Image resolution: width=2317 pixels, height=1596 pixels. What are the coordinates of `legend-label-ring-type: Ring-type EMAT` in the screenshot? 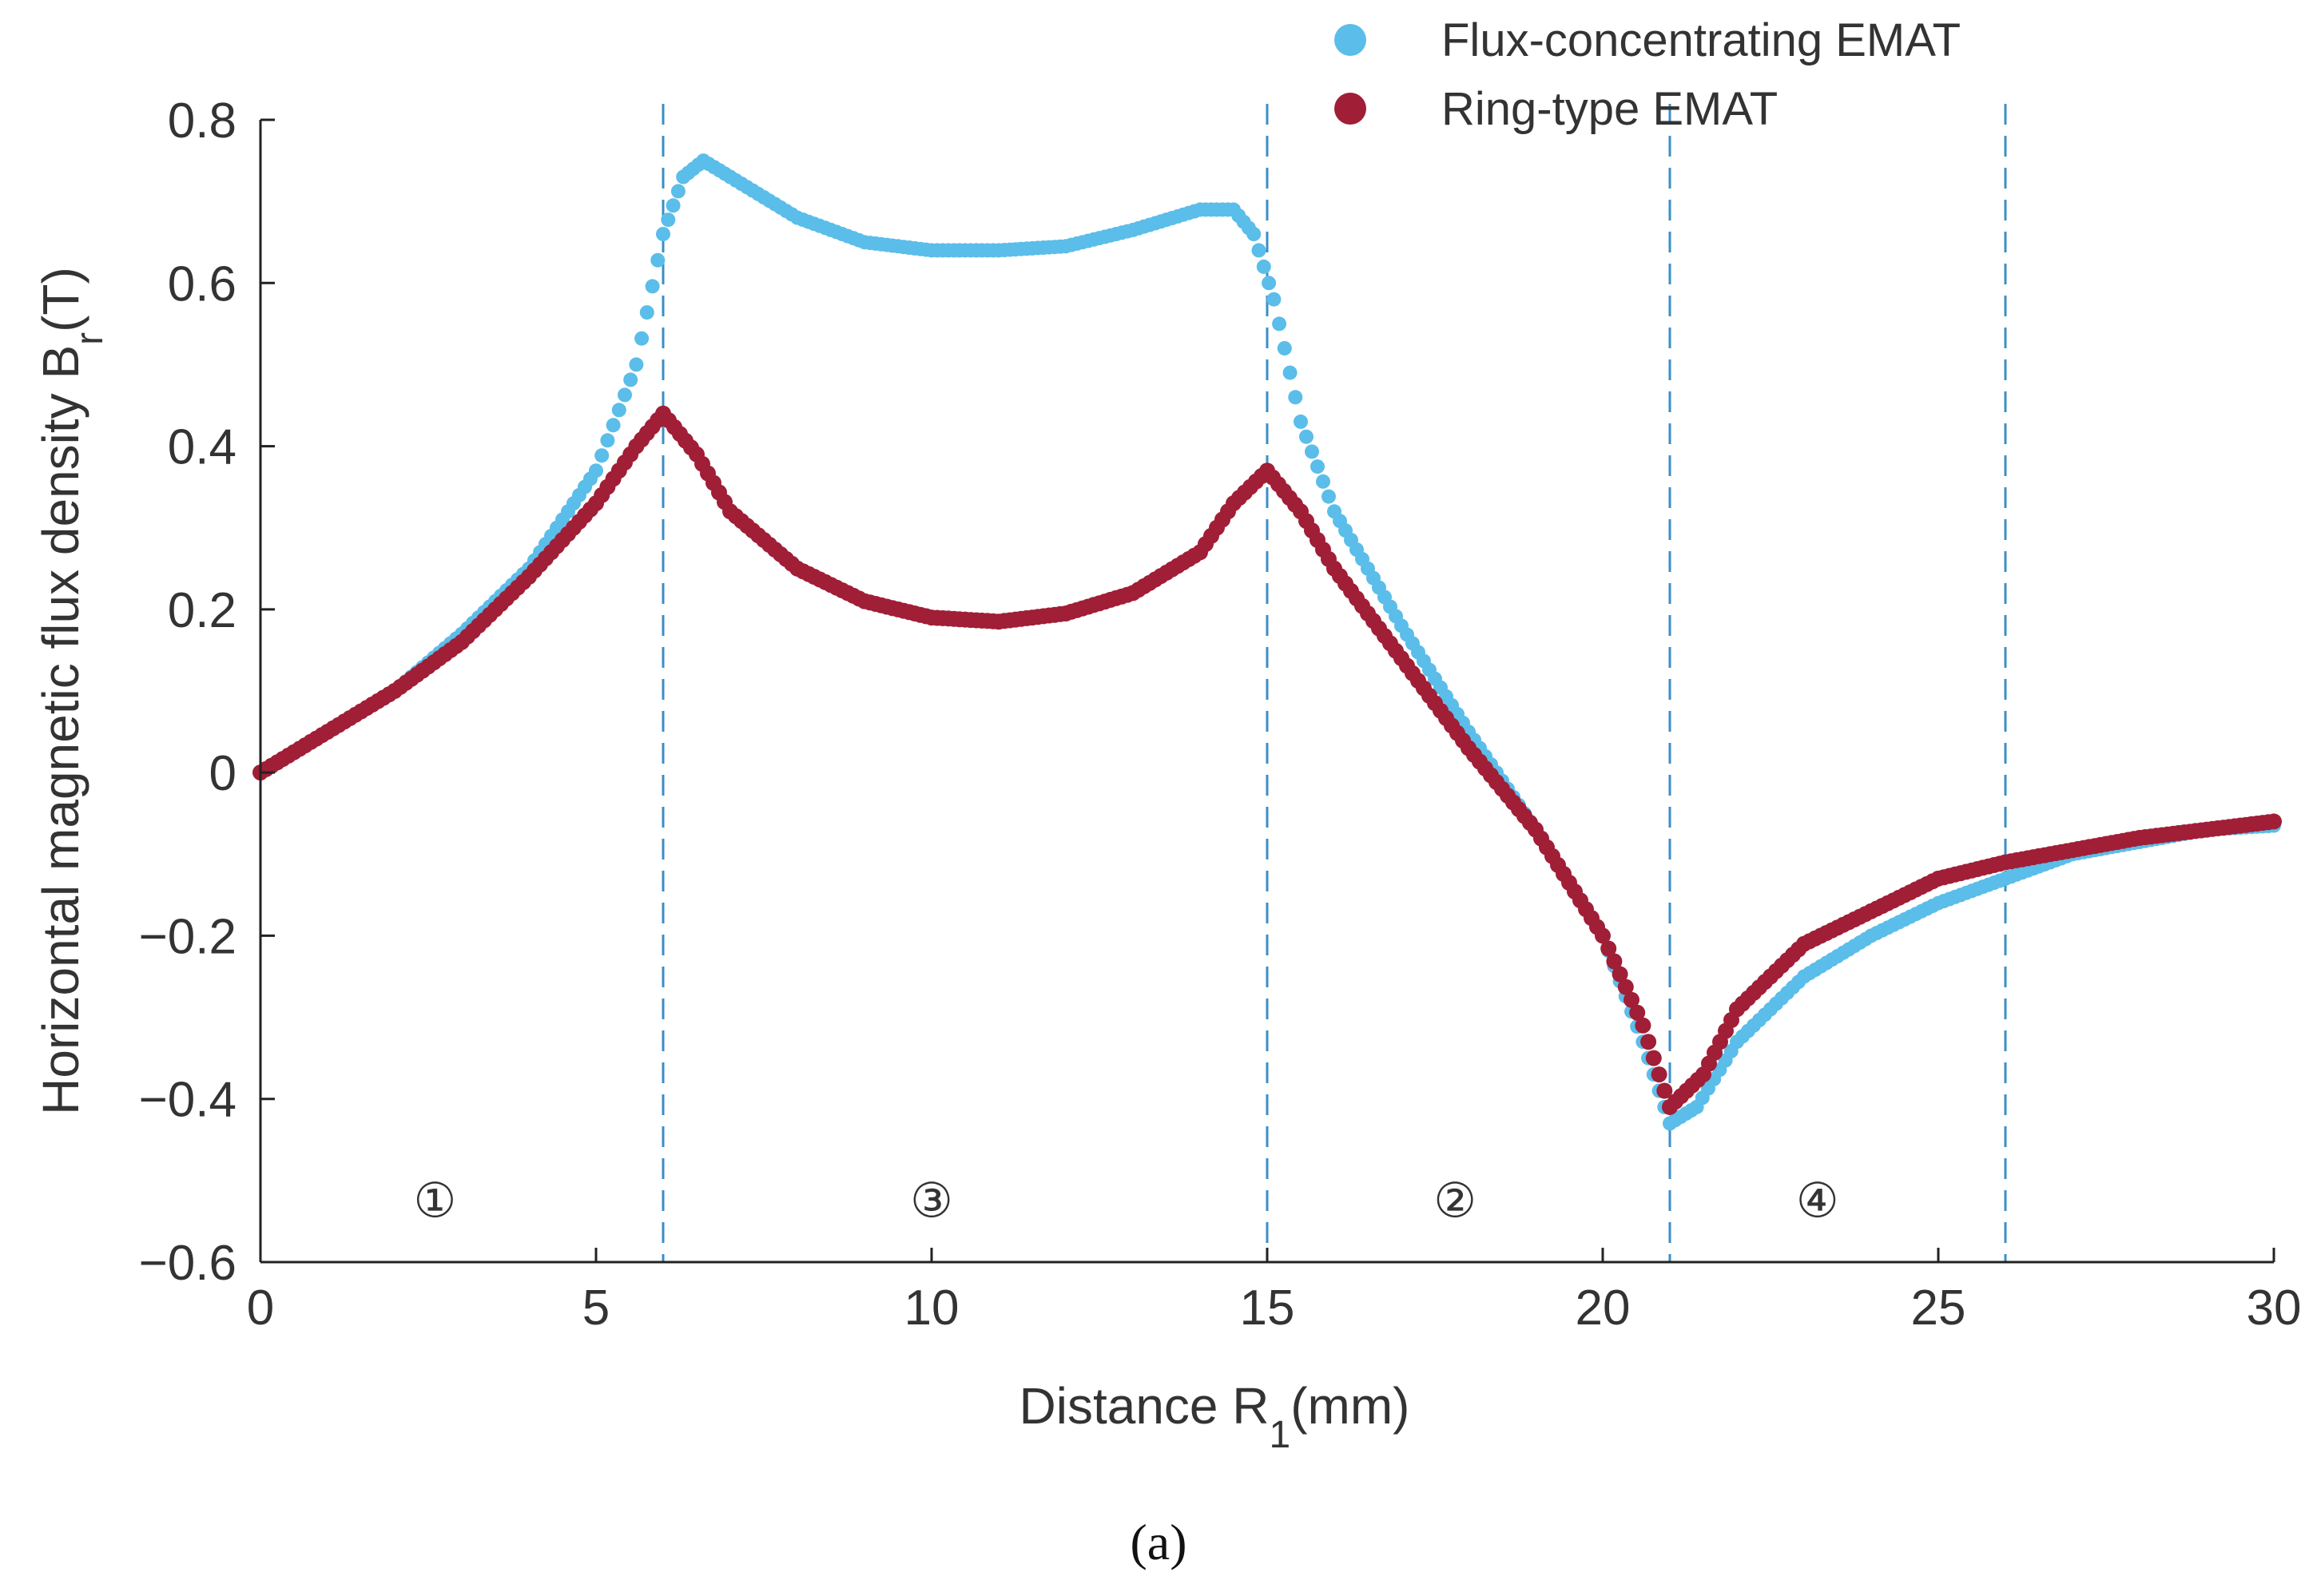 It's located at (1609, 109).